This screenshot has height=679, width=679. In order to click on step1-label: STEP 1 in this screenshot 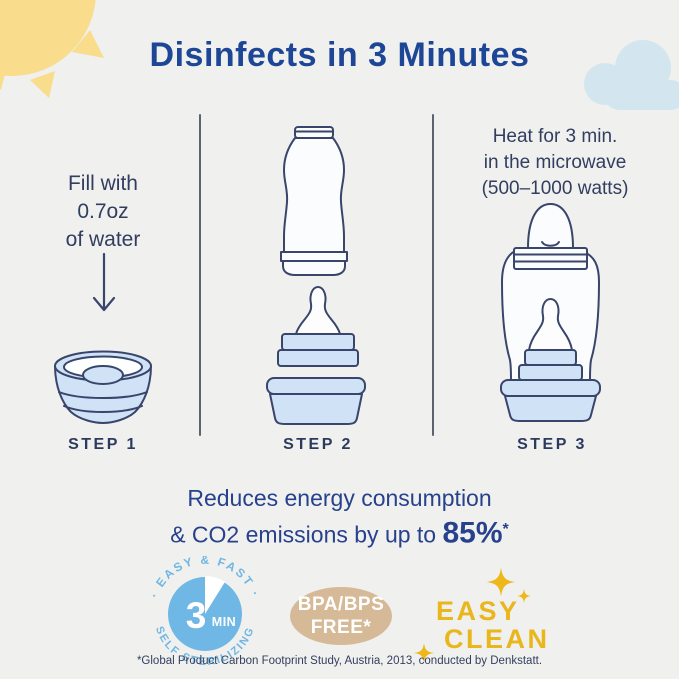, I will do `click(103, 444)`.